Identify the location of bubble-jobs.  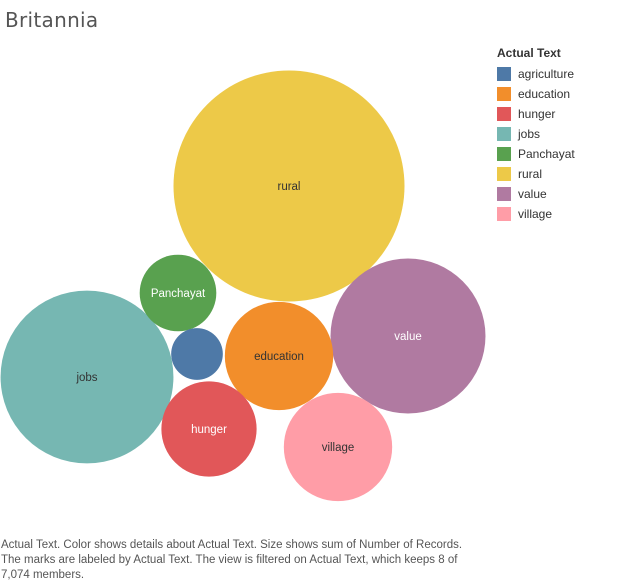
(87, 377).